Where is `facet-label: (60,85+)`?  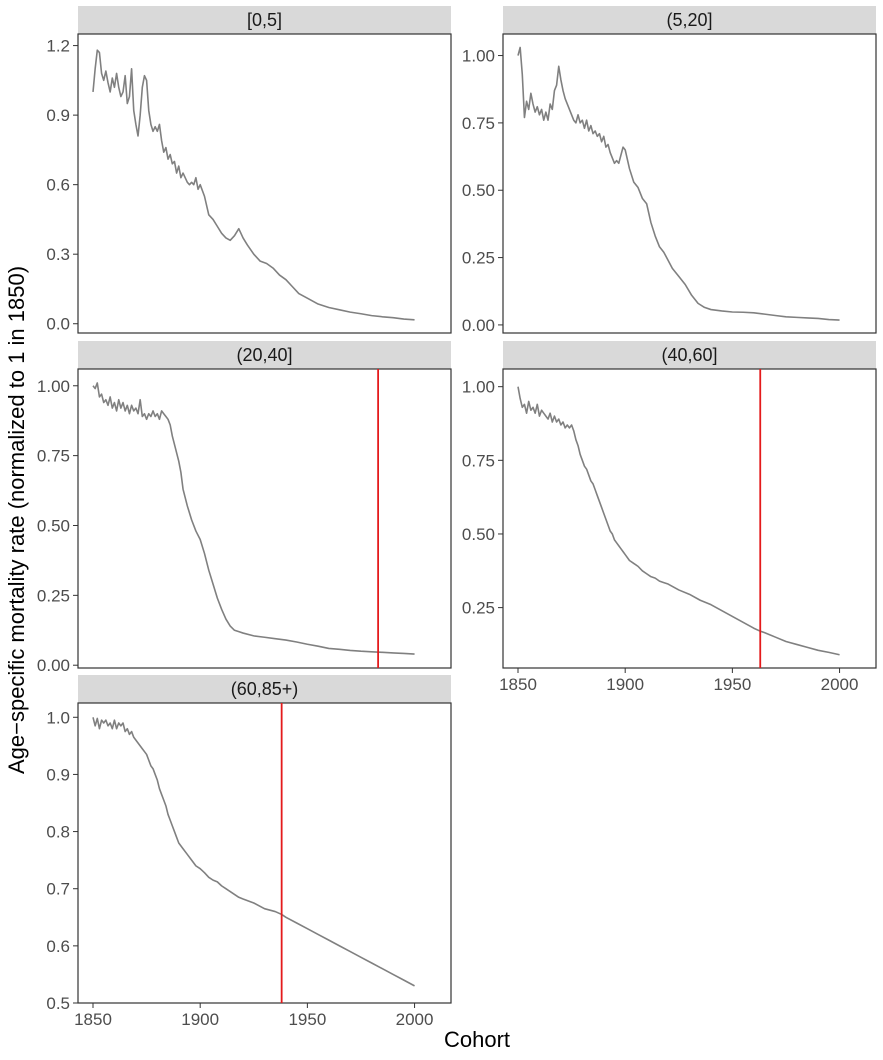 facet-label: (60,85+) is located at coordinates (265, 689).